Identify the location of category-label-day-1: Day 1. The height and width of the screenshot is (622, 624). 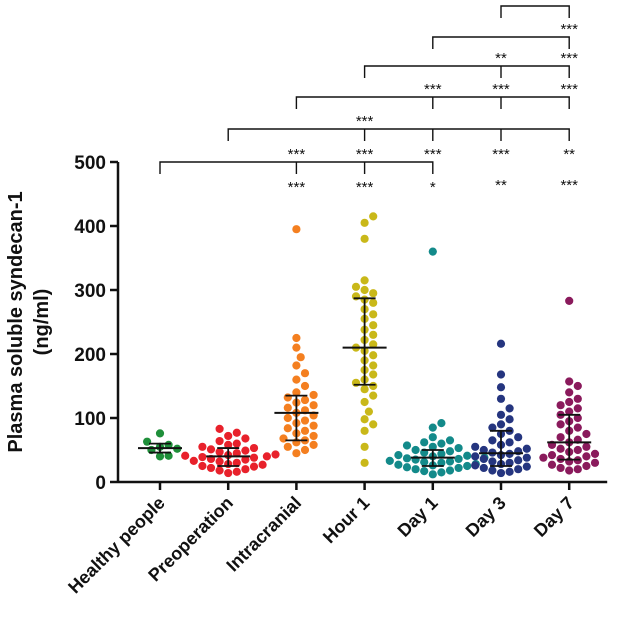
(418, 517).